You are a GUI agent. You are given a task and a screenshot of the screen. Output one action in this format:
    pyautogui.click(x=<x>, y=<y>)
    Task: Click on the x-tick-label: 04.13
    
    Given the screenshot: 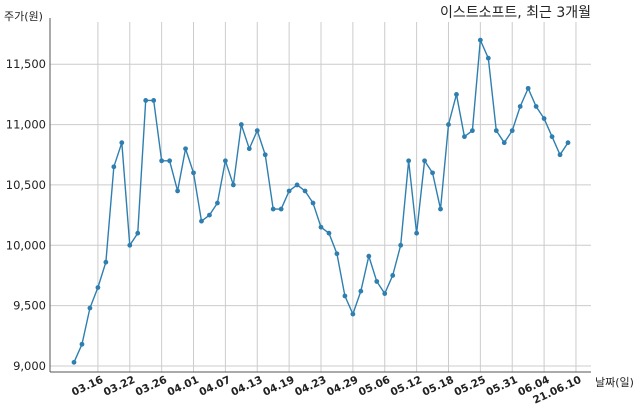 What is the action you would take?
    pyautogui.click(x=246, y=386)
    